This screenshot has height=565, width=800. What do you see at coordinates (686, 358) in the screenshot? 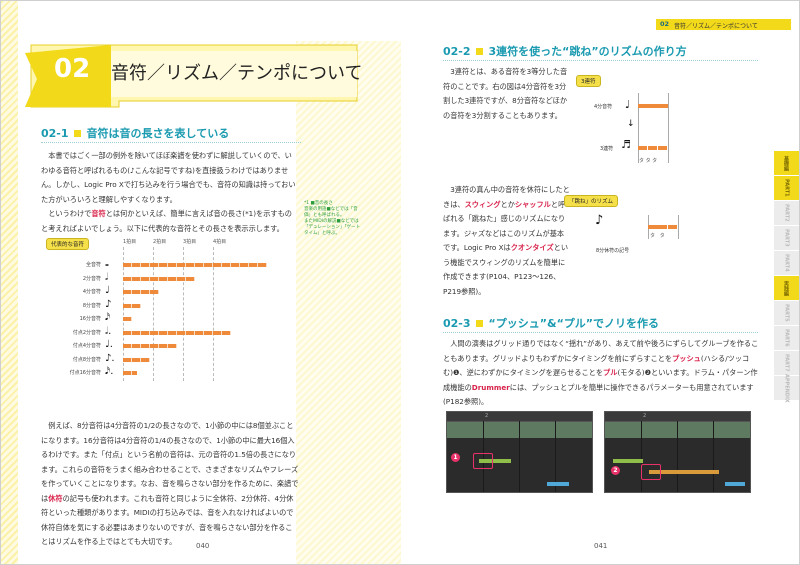
I see `s3-highlight-push: プッシュ` at bounding box center [686, 358].